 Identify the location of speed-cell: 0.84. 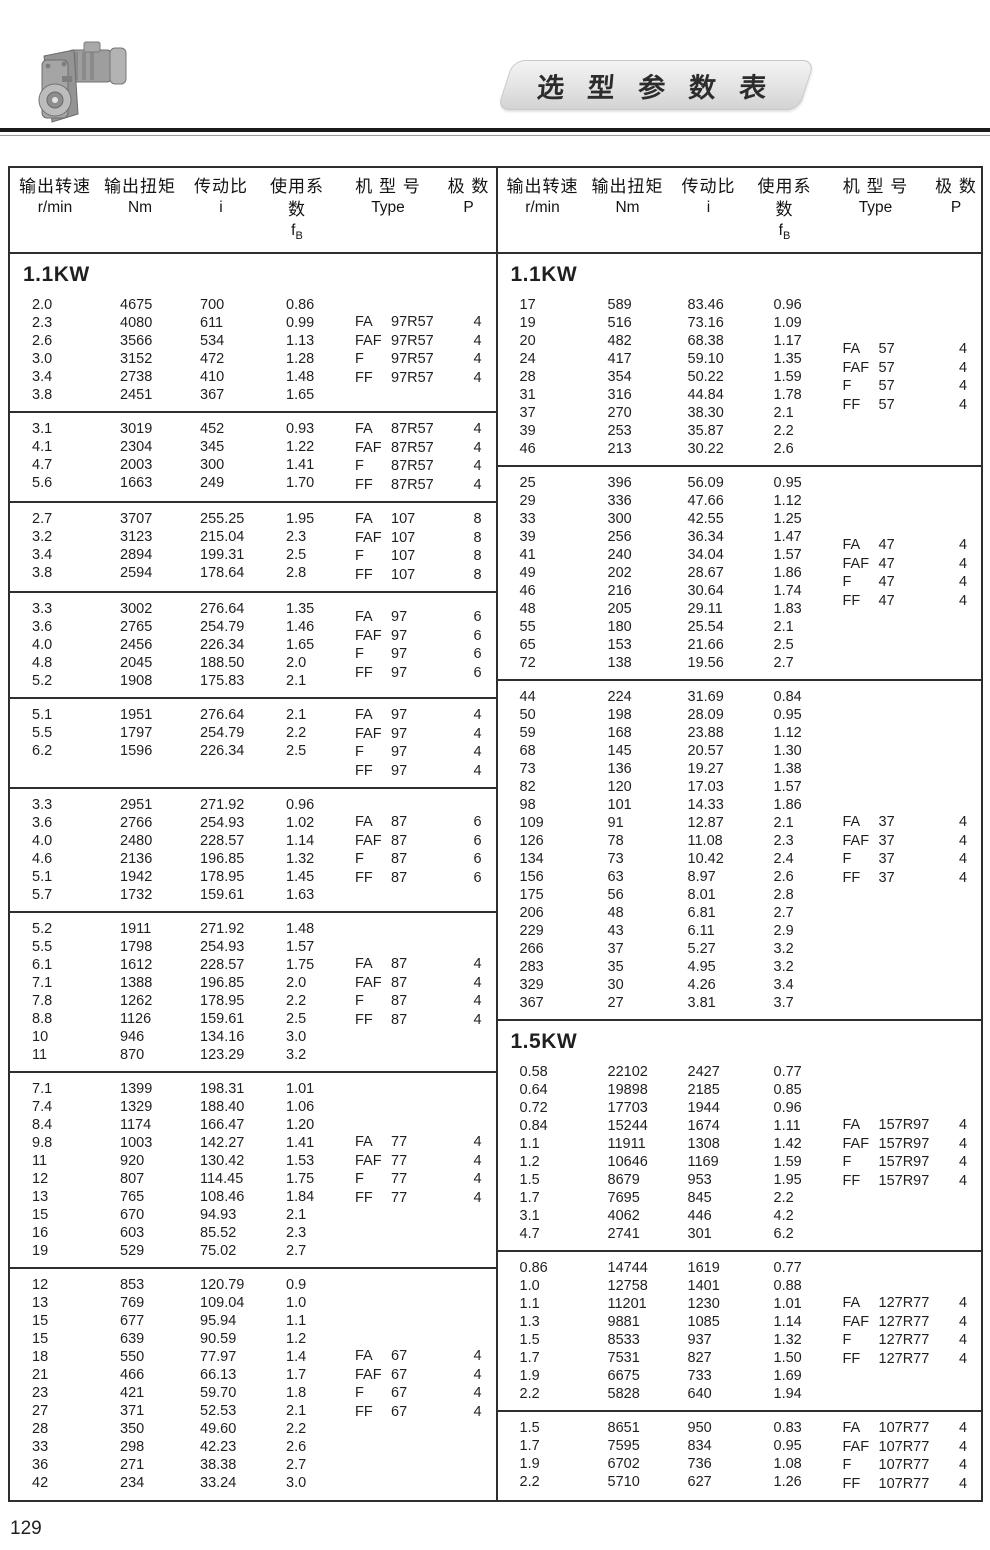
(533, 1126).